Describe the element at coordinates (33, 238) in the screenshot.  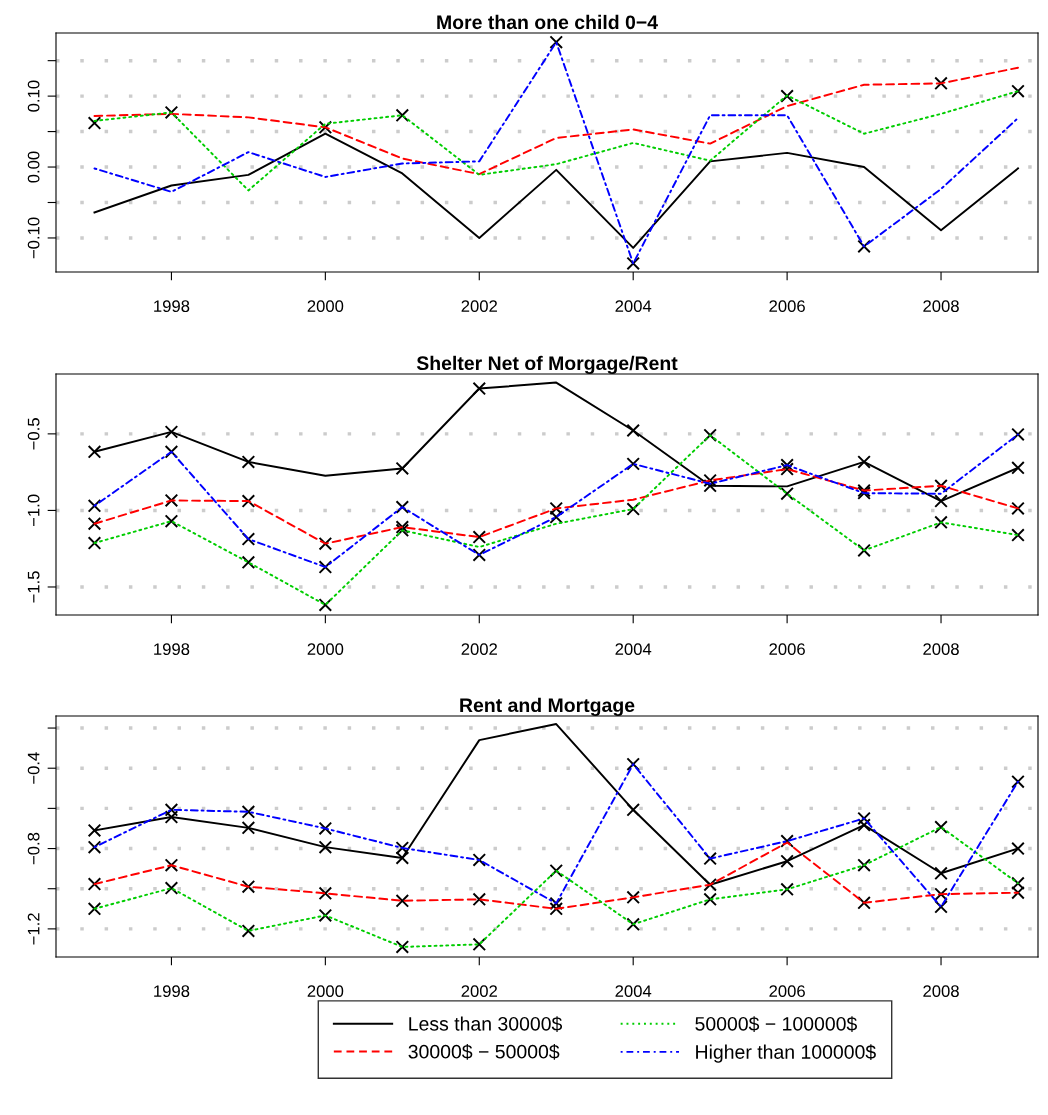
I see `y-tick-label: −0.10` at that location.